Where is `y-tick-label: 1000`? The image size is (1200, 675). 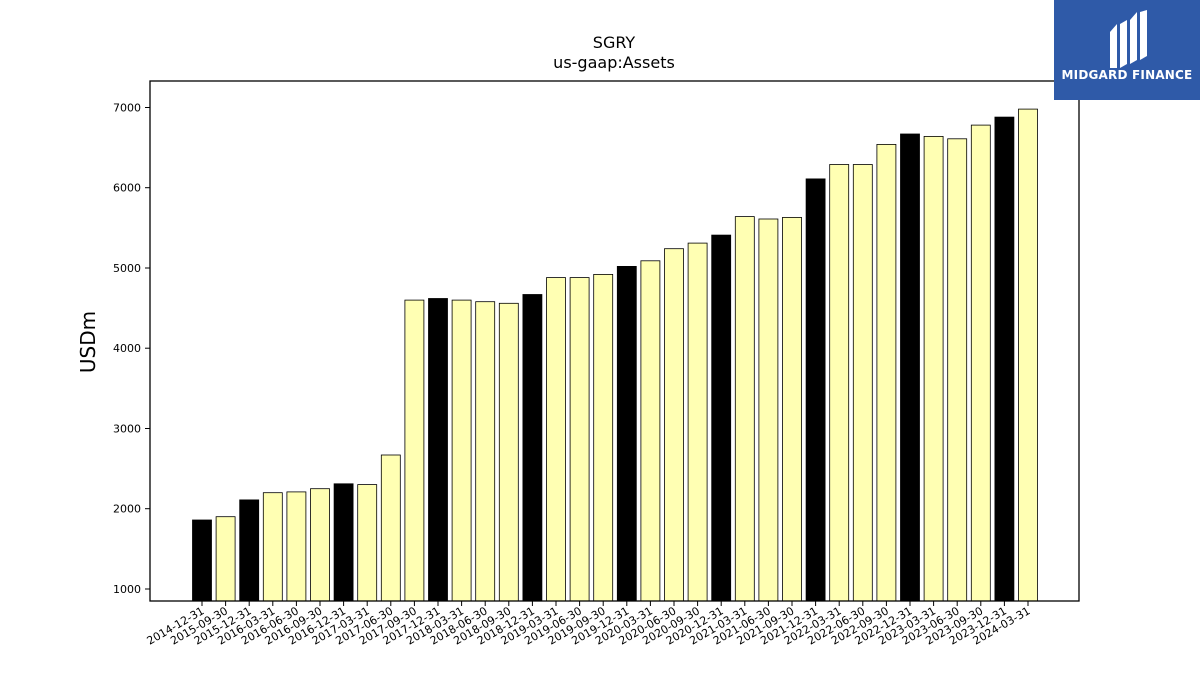
y-tick-label: 1000 is located at coordinates (127, 589).